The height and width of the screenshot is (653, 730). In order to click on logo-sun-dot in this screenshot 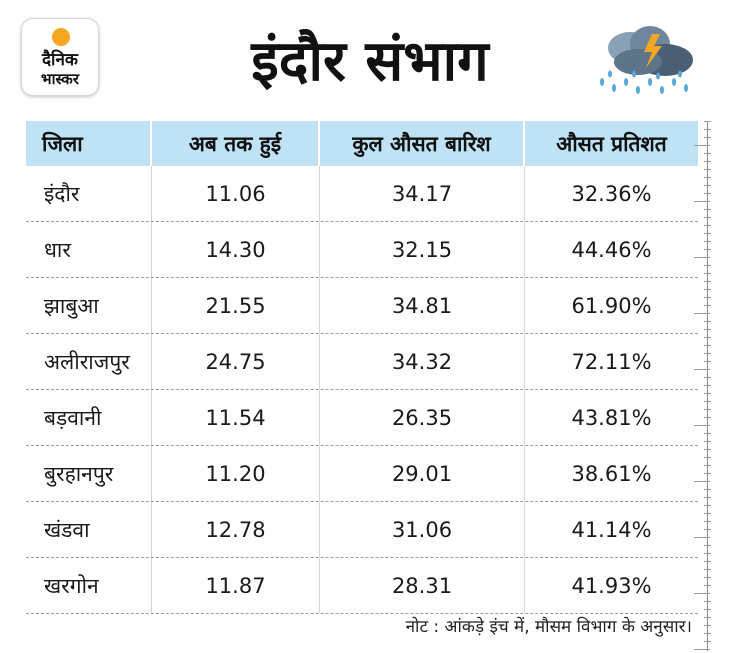, I will do `click(61, 37)`.